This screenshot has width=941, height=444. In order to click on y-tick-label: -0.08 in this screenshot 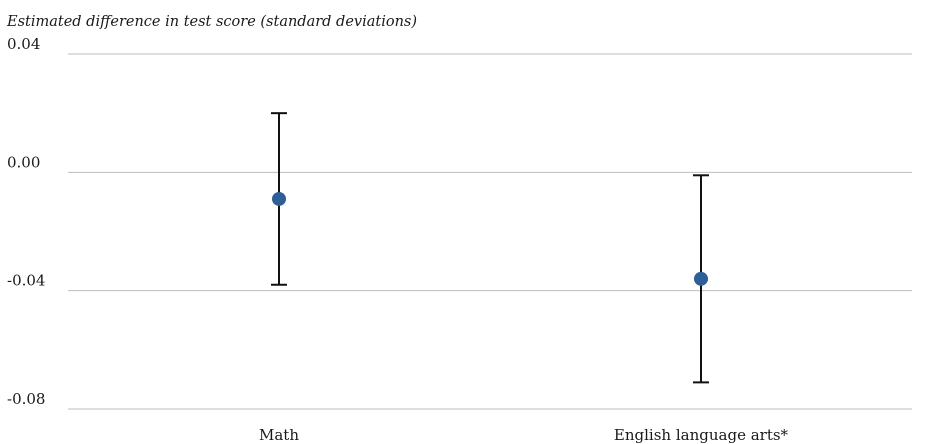, I will do `click(26, 399)`.